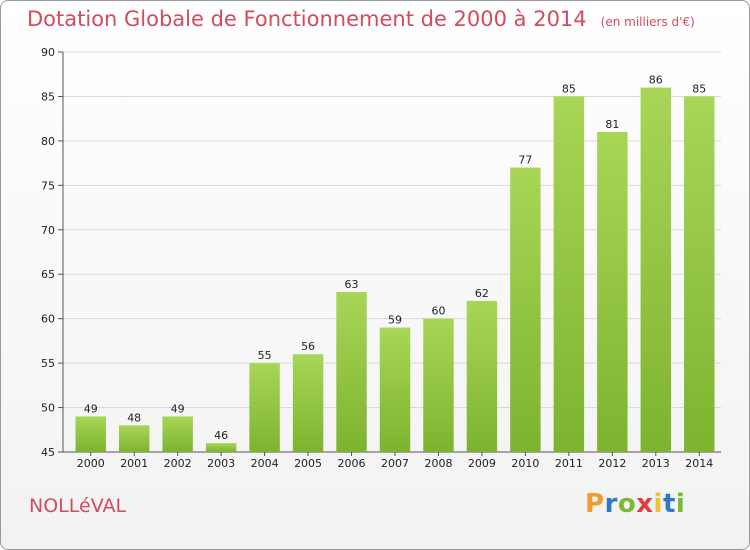  What do you see at coordinates (221, 435) in the screenshot?
I see `value-label: 46` at bounding box center [221, 435].